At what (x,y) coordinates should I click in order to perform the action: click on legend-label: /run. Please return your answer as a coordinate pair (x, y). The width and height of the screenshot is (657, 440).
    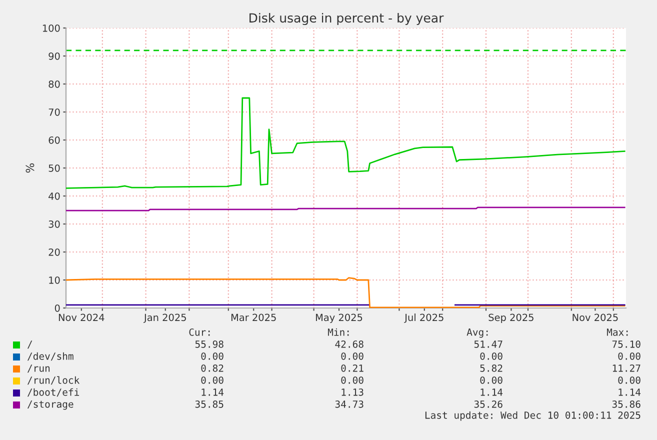
    Looking at the image, I should click on (38, 368).